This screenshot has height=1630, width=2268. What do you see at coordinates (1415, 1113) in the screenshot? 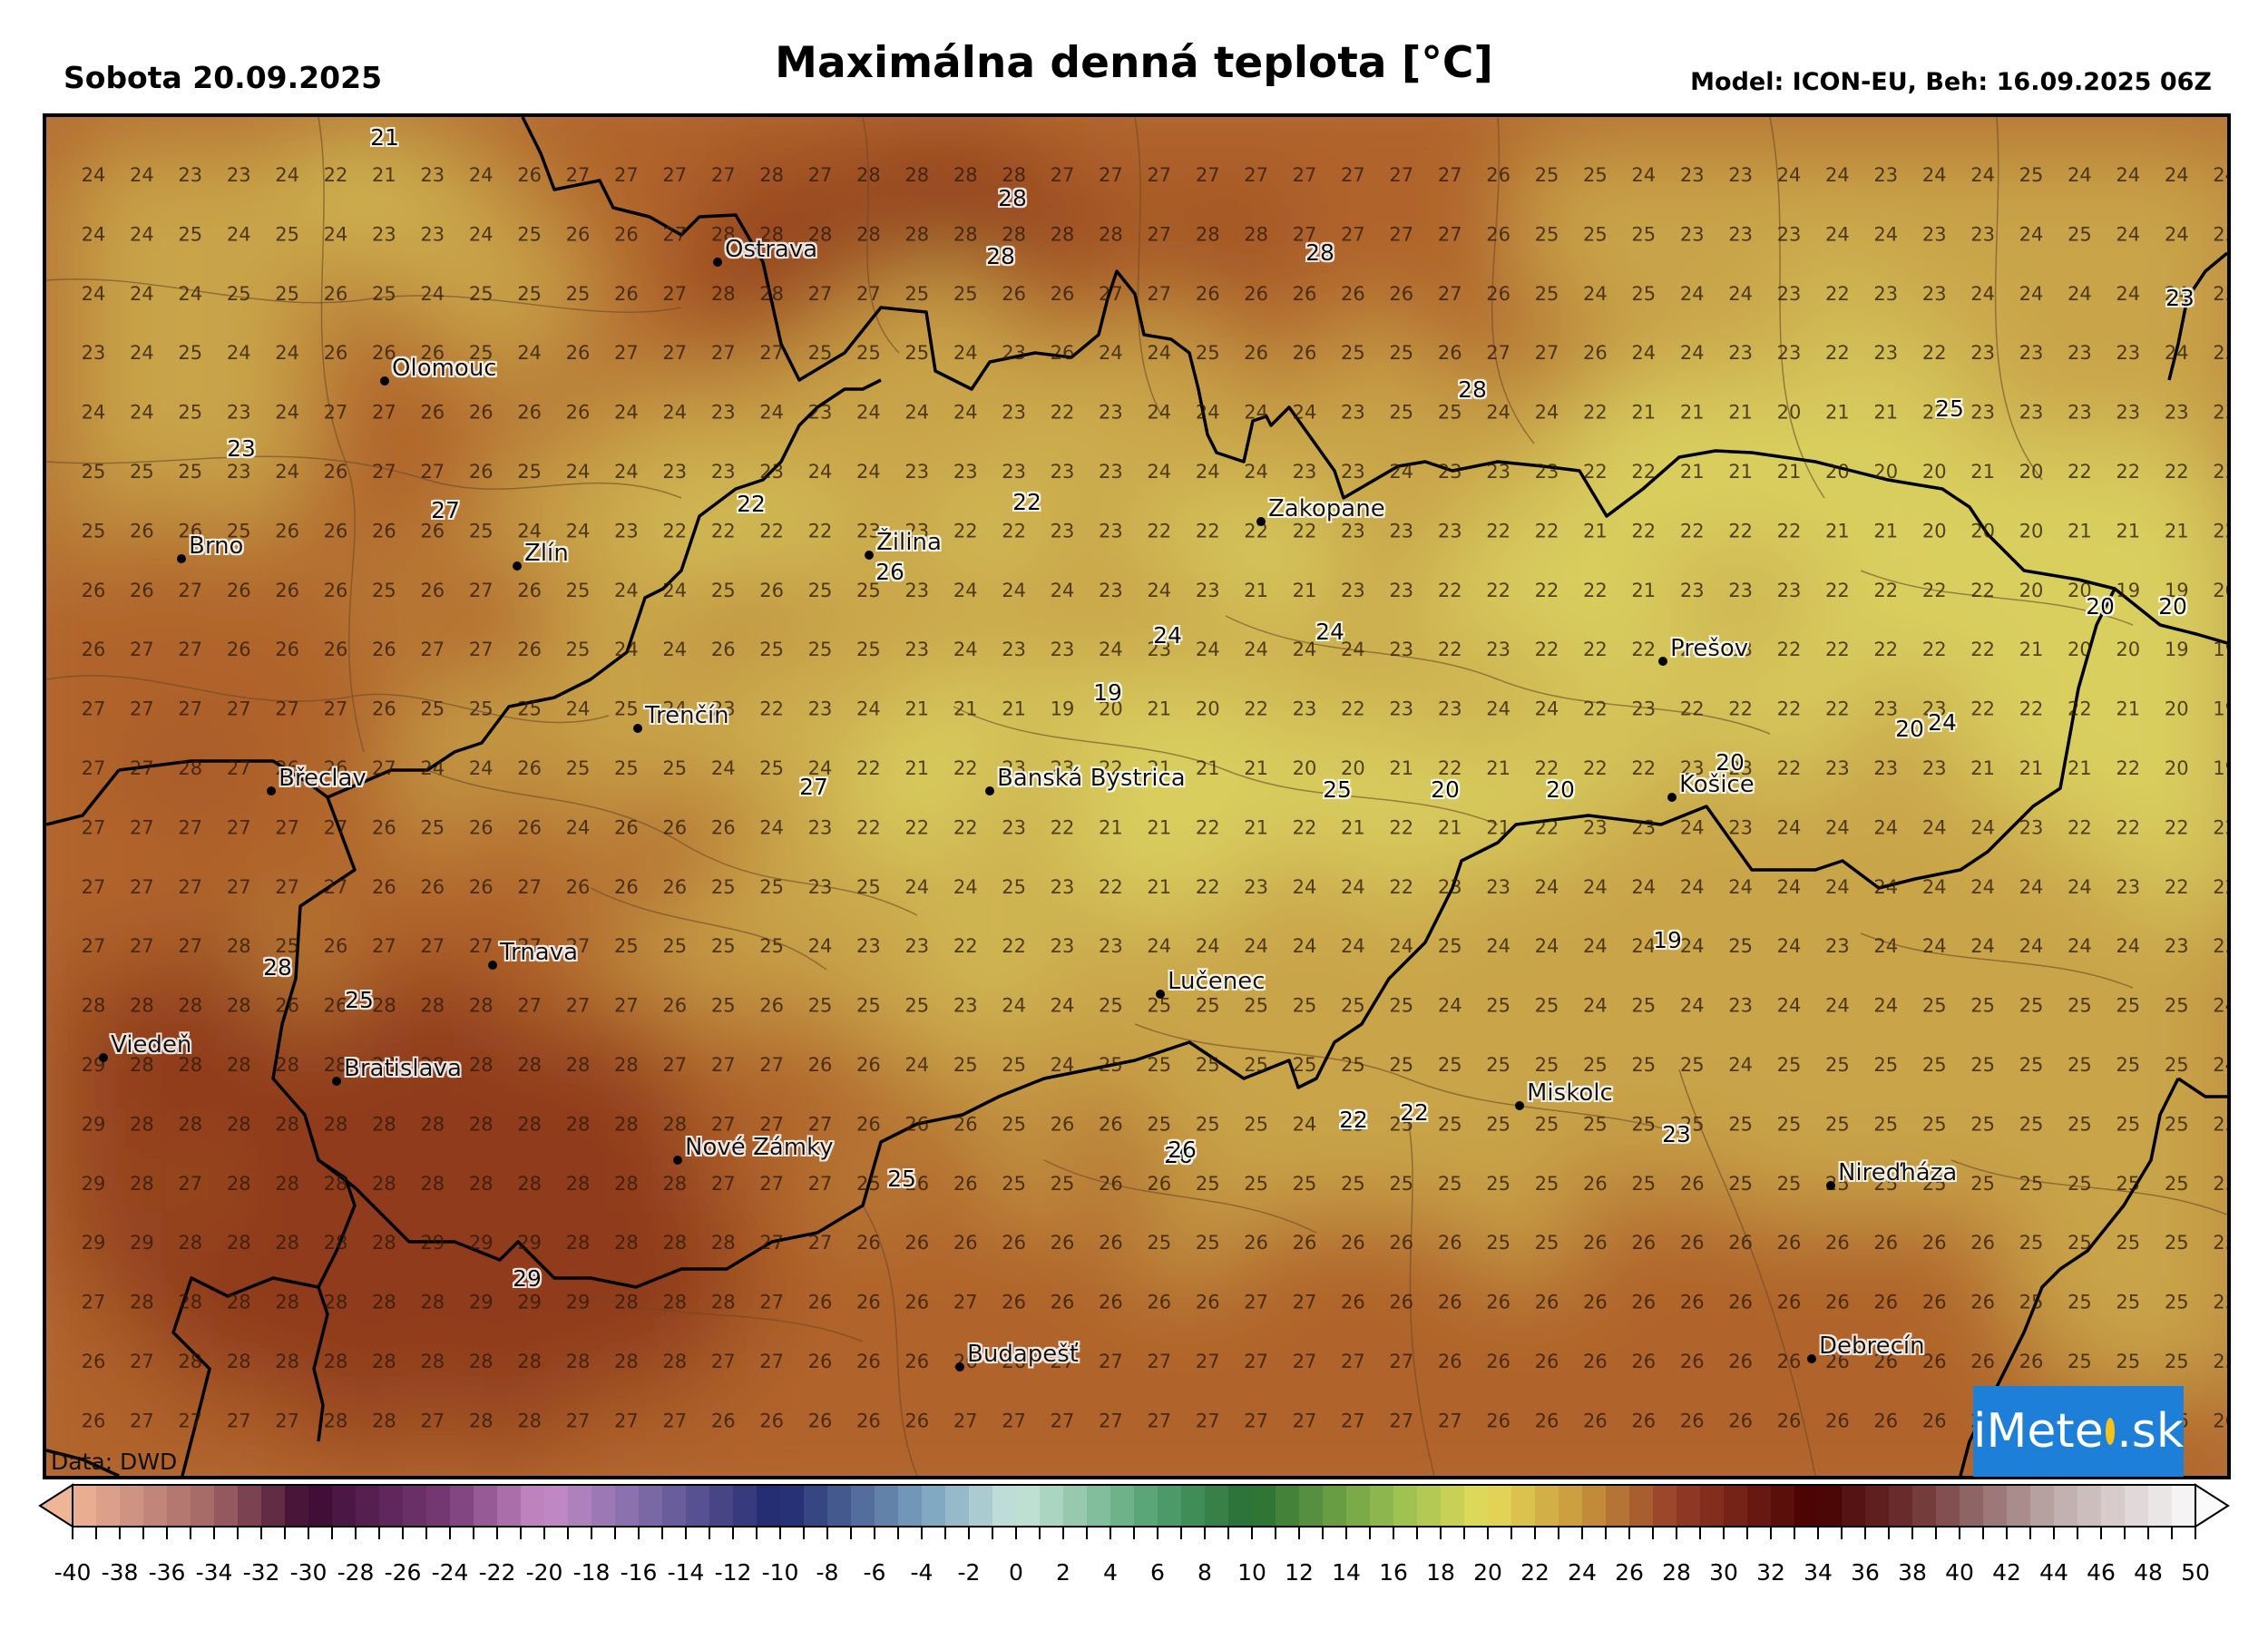
I see `contour-label: 22` at bounding box center [1415, 1113].